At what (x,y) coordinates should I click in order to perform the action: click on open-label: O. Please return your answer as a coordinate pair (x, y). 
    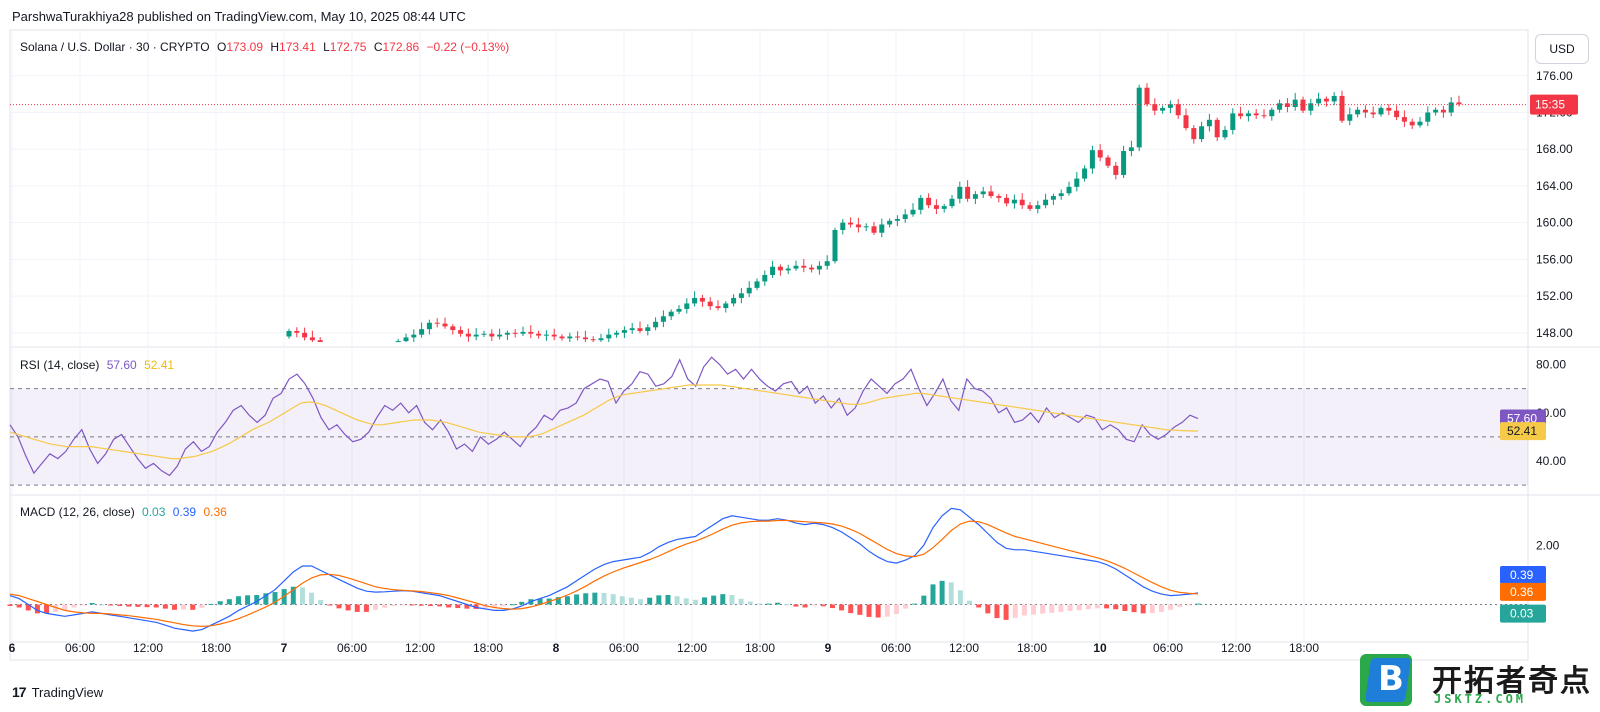
    Looking at the image, I should click on (221, 47).